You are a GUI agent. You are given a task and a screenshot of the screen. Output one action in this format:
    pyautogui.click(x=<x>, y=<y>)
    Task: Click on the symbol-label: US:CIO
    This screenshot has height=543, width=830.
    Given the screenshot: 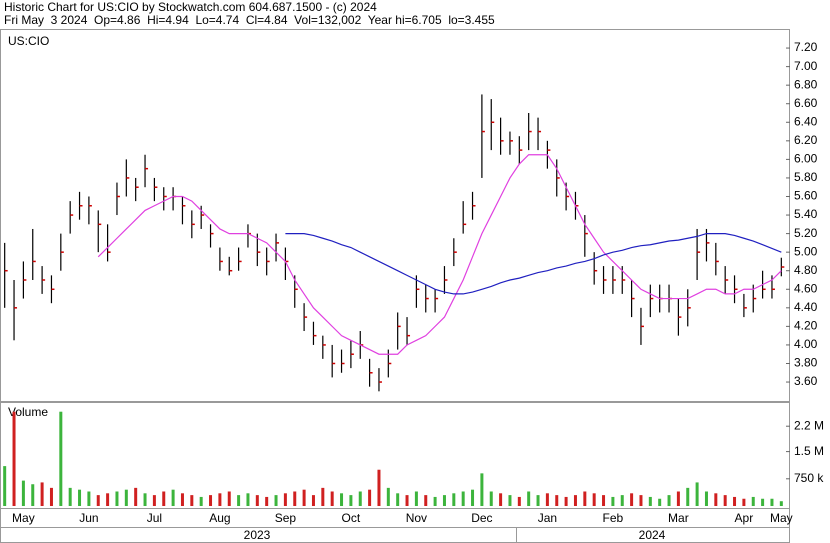 What is the action you would take?
    pyautogui.click(x=28, y=41)
    